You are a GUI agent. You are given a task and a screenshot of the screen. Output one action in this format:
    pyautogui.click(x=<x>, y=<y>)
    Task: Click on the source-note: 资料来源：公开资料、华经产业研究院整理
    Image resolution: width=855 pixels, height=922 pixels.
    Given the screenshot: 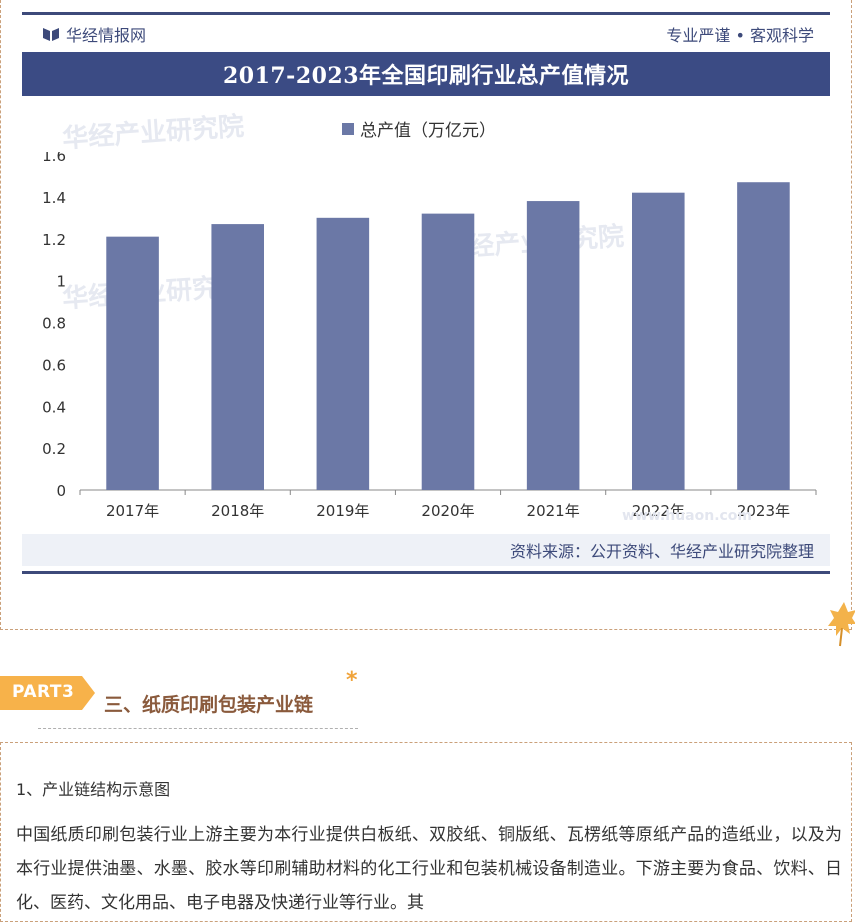 What is the action you would take?
    pyautogui.click(x=426, y=550)
    